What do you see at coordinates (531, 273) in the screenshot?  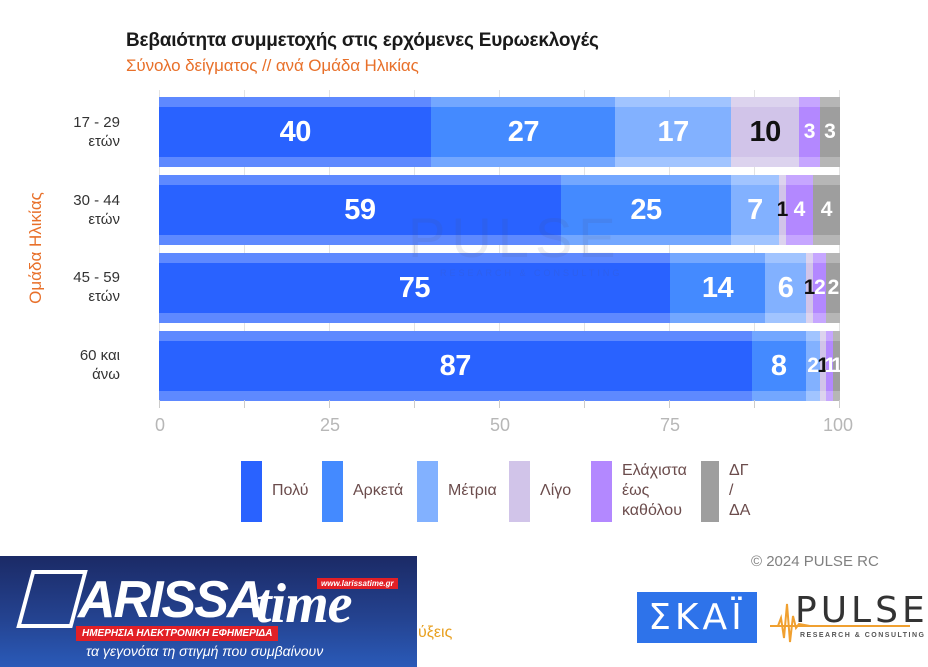 I see `pulse-watermark-sub: RESEARCH & CONSULTING` at bounding box center [531, 273].